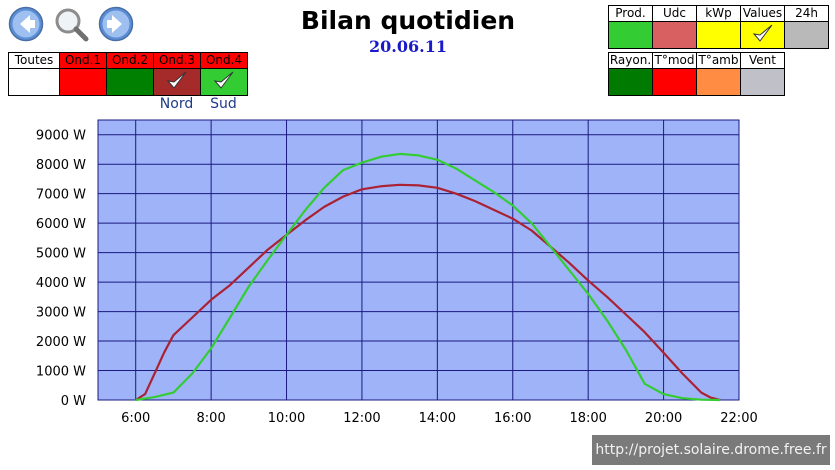 This screenshot has height=470, width=835. I want to click on inverter-toggle-toutes: Toutes, so click(34, 74).